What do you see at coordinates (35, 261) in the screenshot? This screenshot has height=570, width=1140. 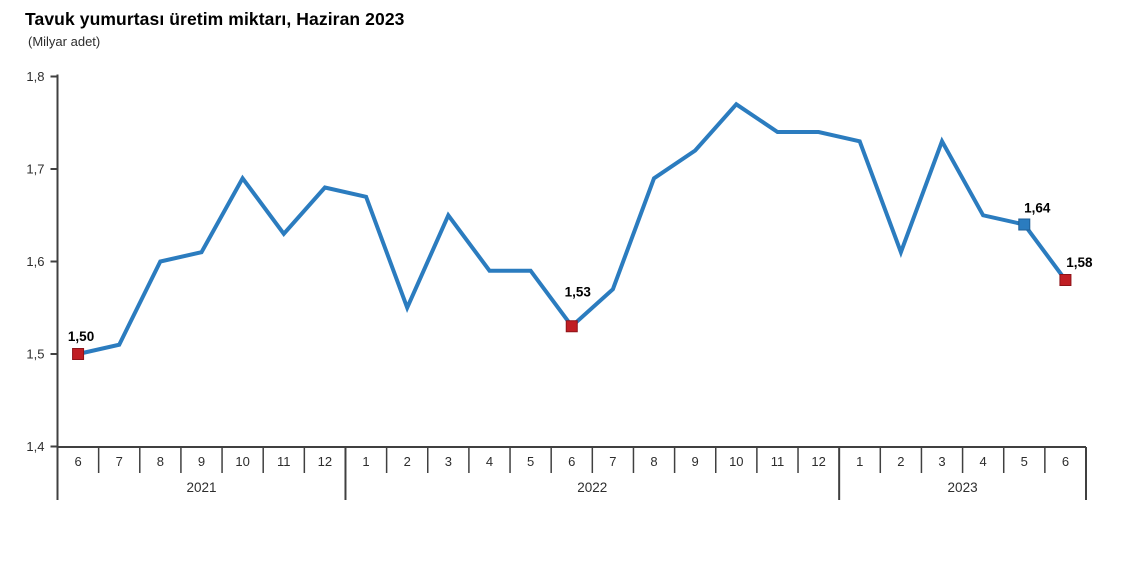 I see `y-tick-label: 1,6` at bounding box center [35, 261].